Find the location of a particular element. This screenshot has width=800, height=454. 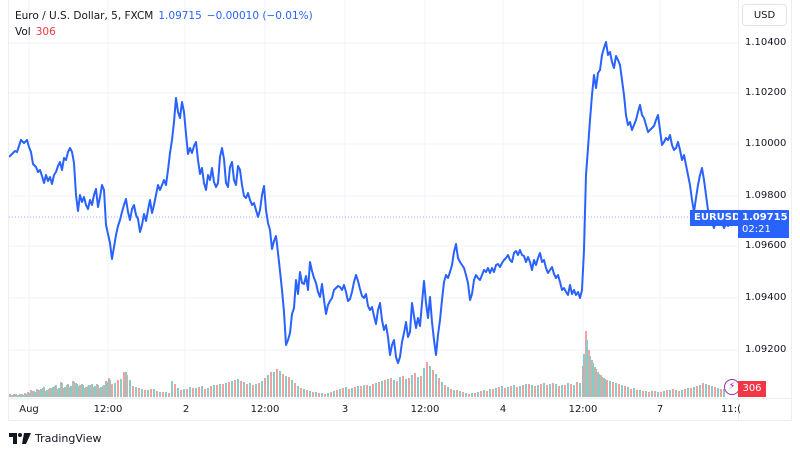

last-price: 1.09715 is located at coordinates (180, 16).